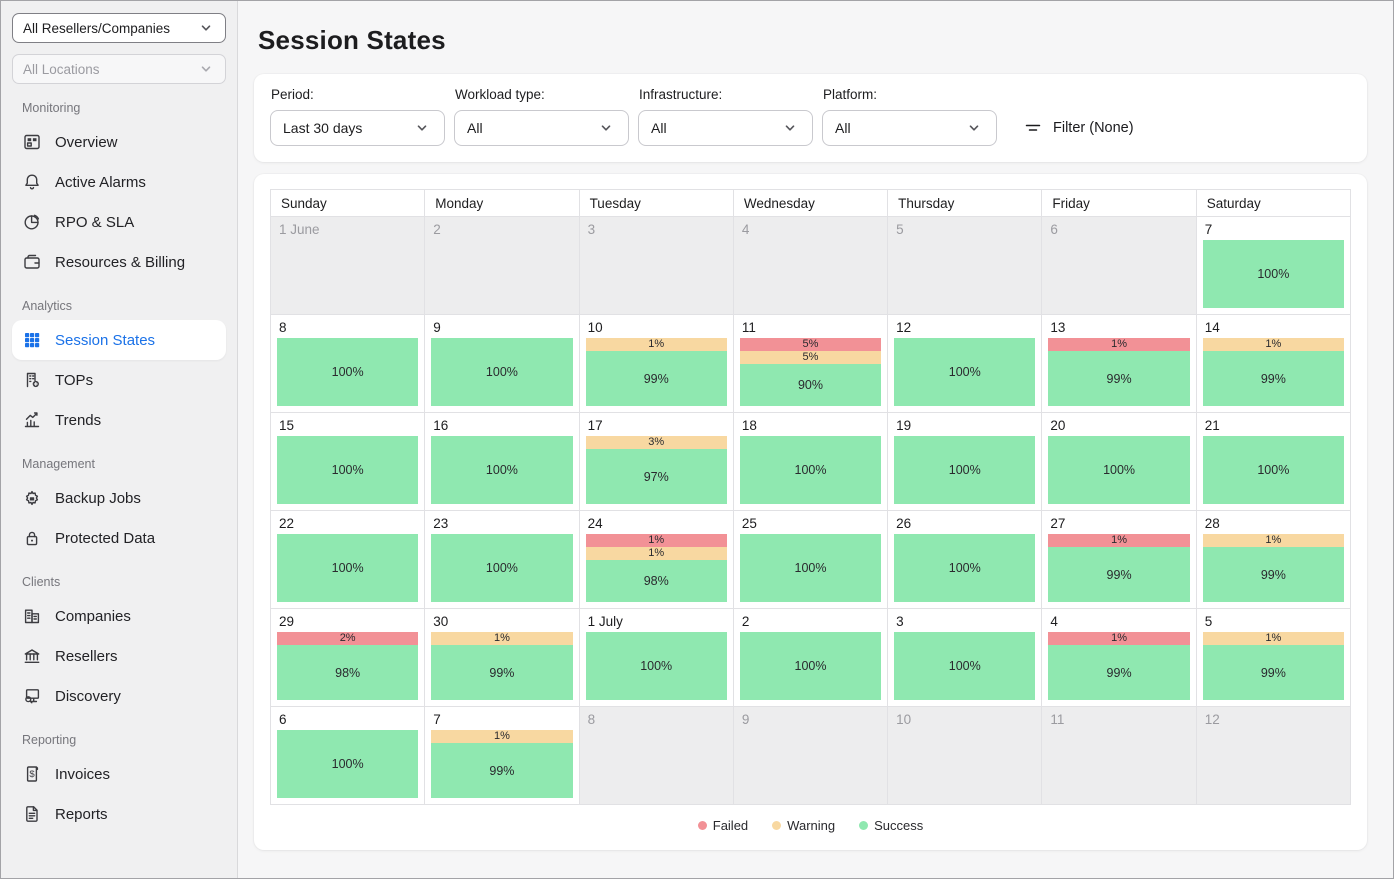  I want to click on day-number: 17, so click(595, 425).